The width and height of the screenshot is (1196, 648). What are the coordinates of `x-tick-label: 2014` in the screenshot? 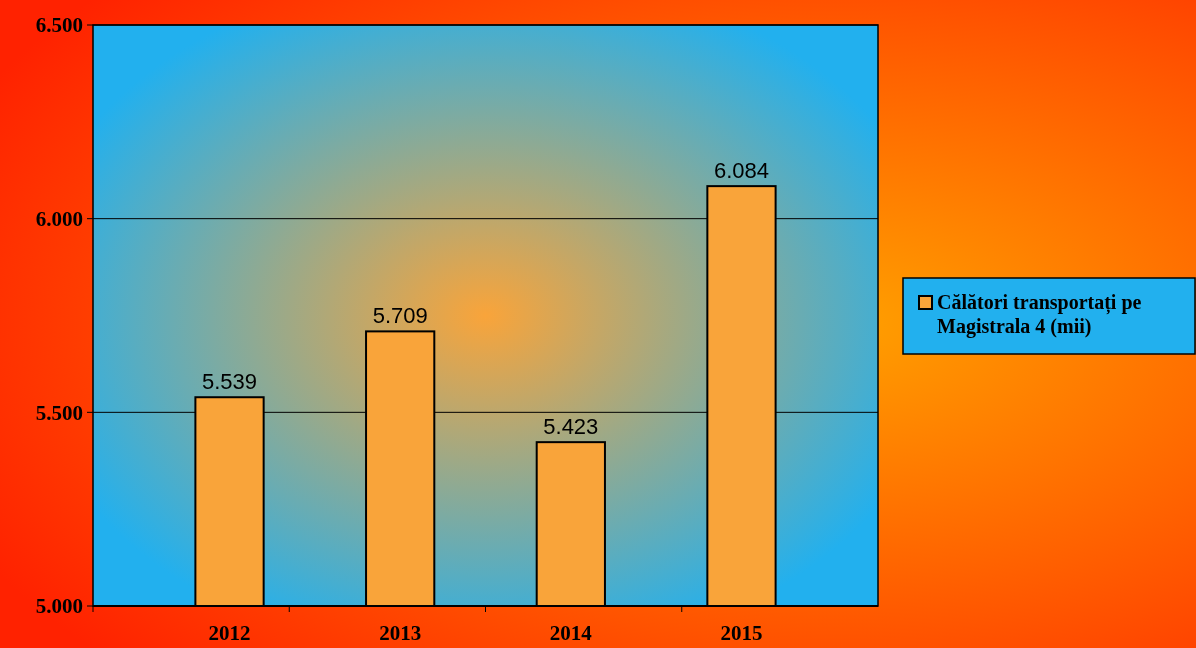 It's located at (571, 633).